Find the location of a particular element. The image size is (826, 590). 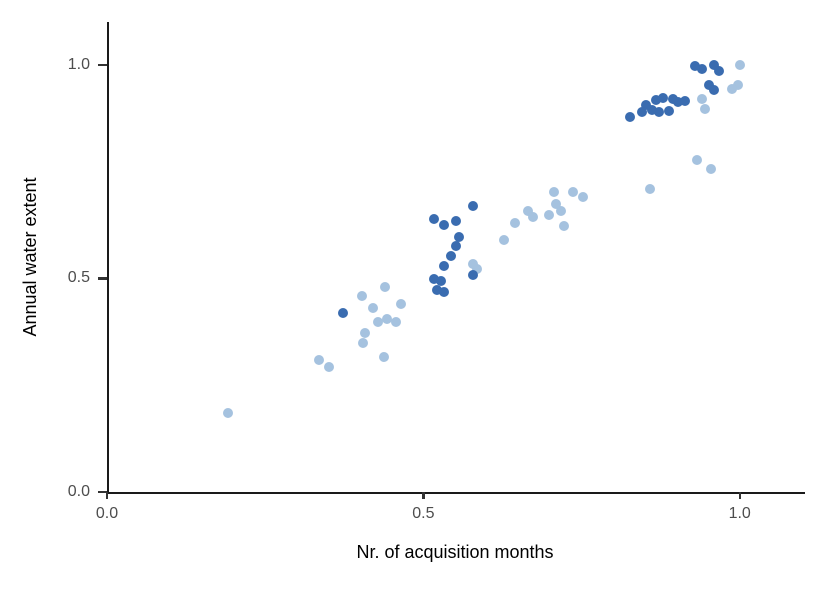

x-tick-label: 0.5 is located at coordinates (423, 513).